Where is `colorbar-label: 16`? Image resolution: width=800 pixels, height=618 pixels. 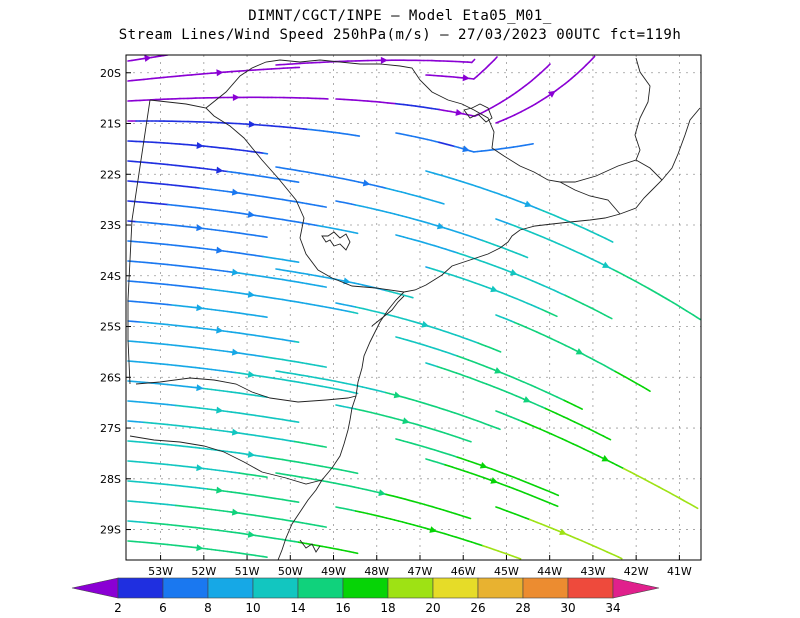
colorbar-label: 16 is located at coordinates (342, 608).